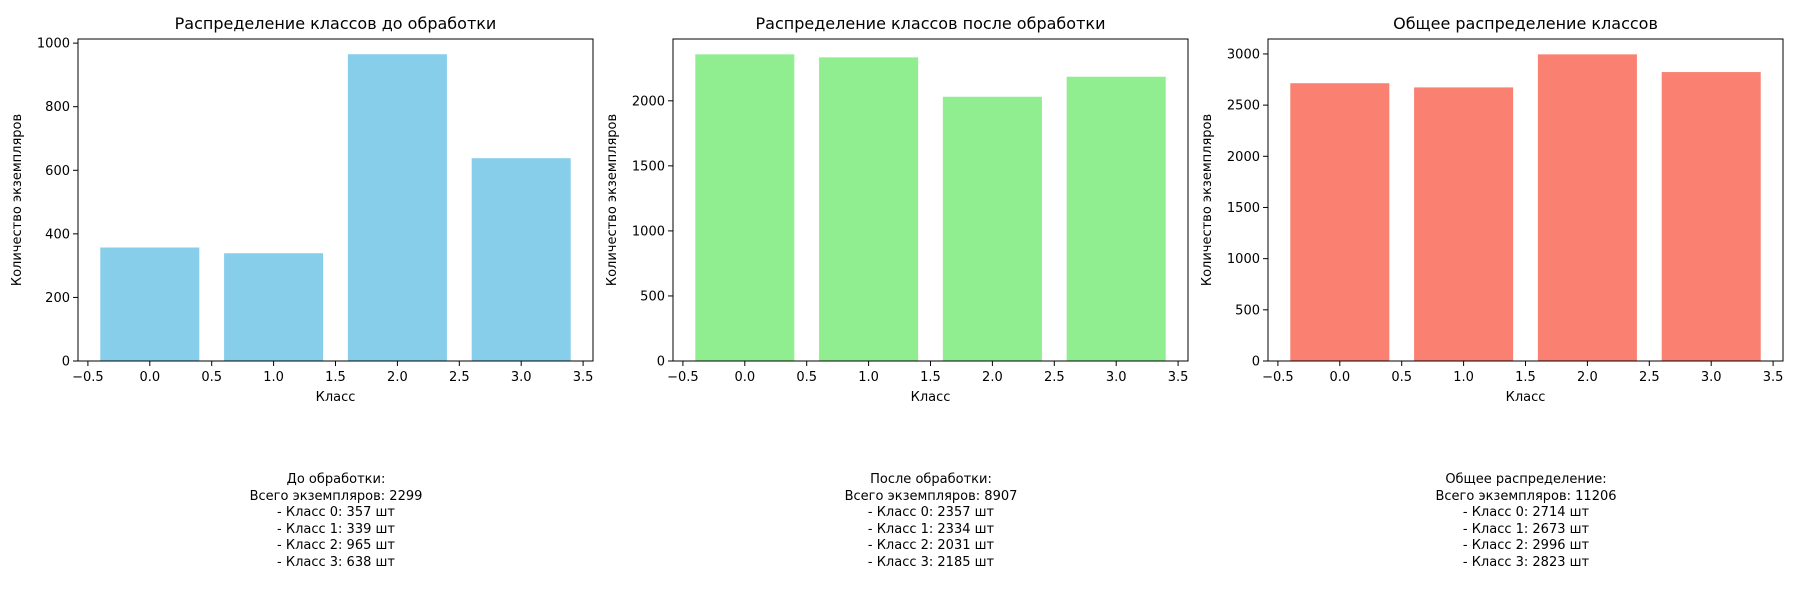 This screenshot has height=600, width=1800. What do you see at coordinates (336, 529) in the screenshot?
I see `summary-line: - Класс 1: 339 шт` at bounding box center [336, 529].